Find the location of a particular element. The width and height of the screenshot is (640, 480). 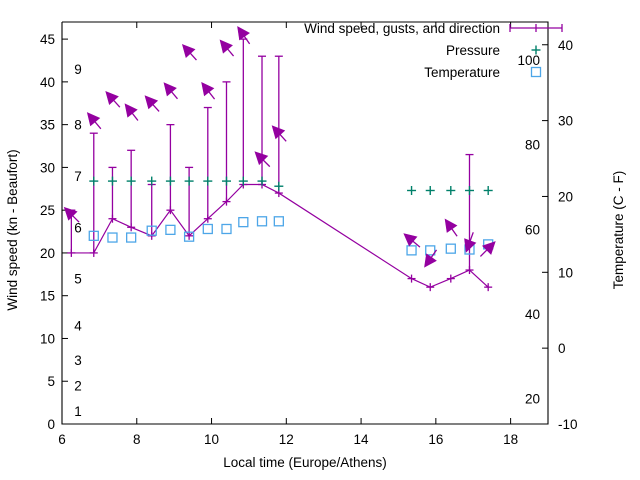

legend-label: Wind speed, gusts, and direction is located at coordinates (402, 28).